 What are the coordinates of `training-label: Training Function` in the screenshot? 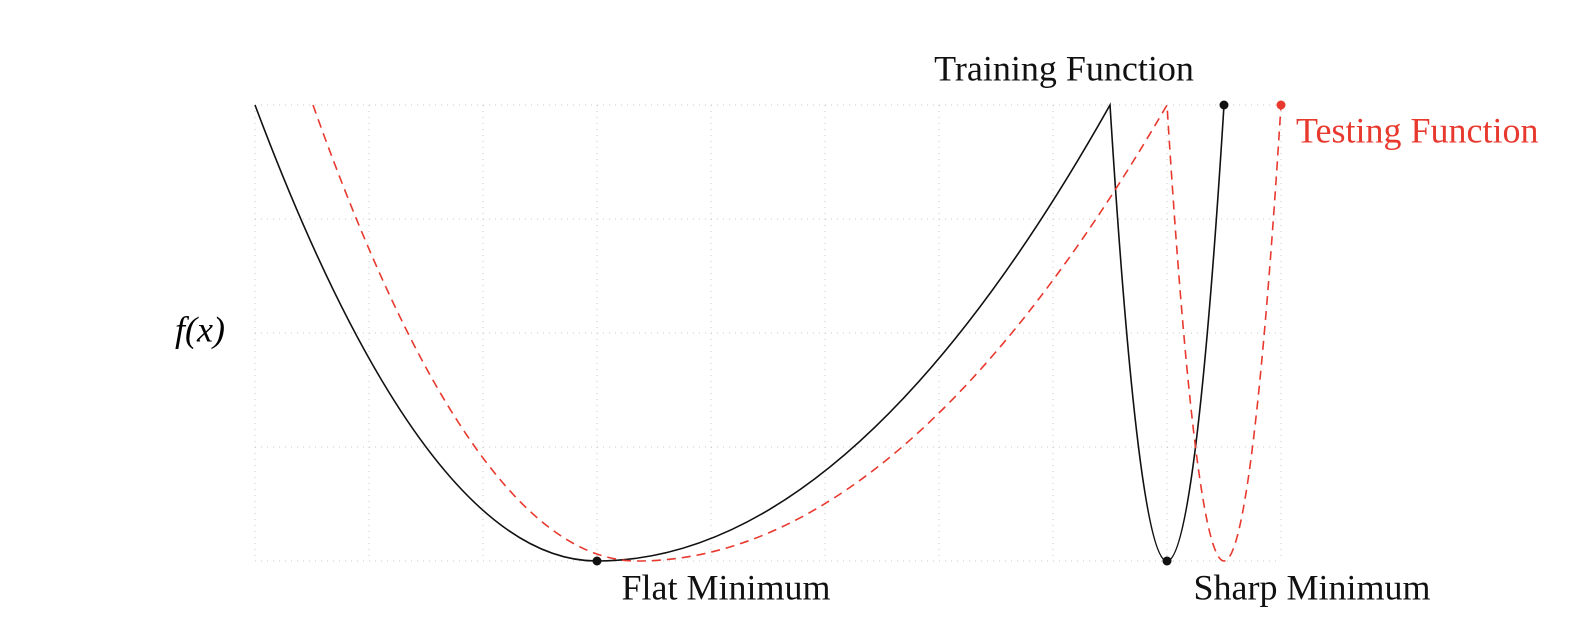 It's located at (1064, 68).